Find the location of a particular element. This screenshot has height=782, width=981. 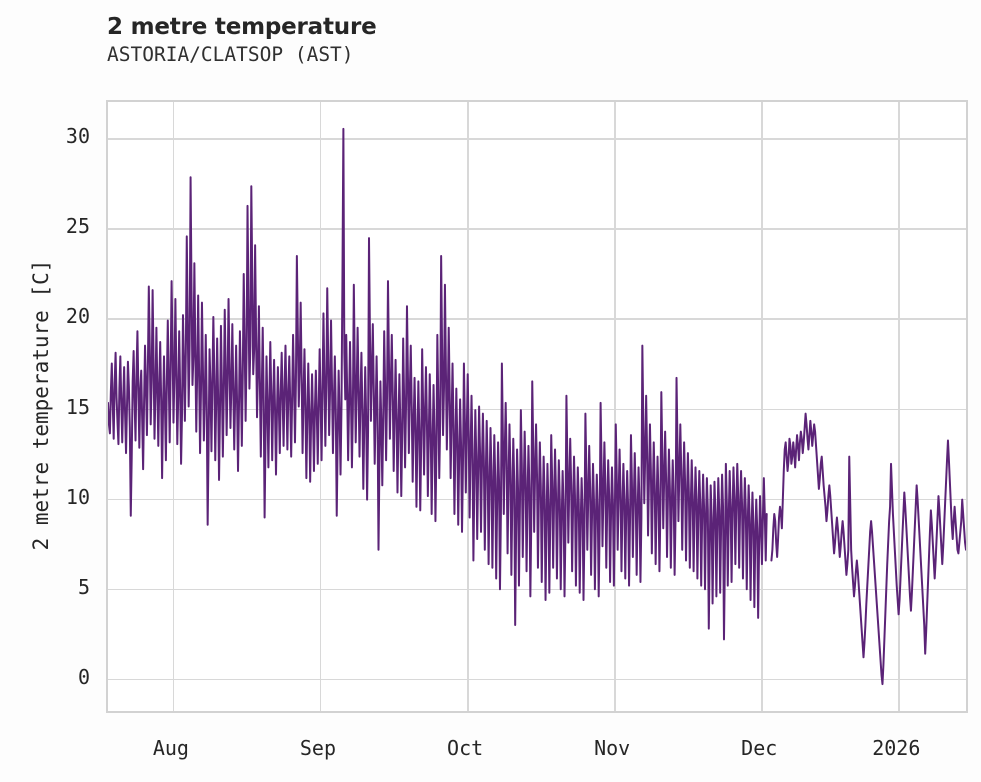

chart-subtitle: ASTORIA/CLATSOP (AST) is located at coordinates (230, 54).